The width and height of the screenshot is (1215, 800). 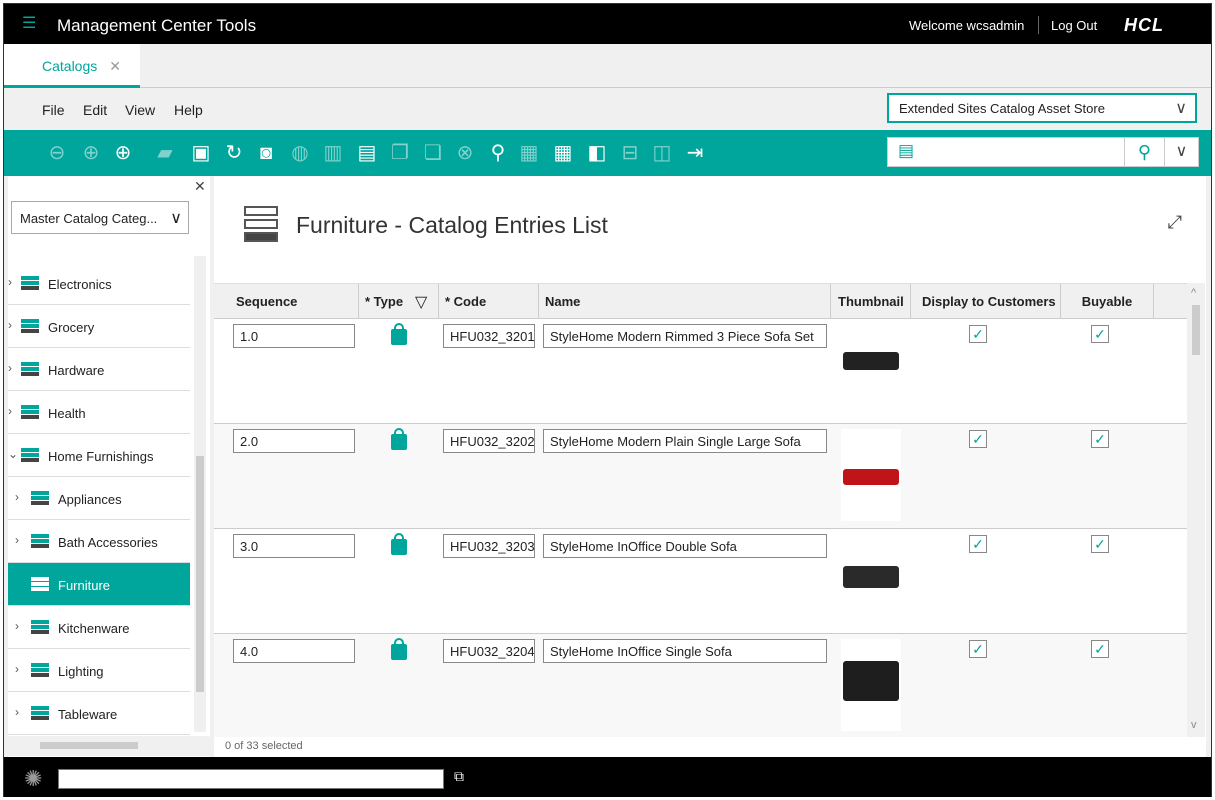 I want to click on menu-edit: Edit, so click(x=95, y=110).